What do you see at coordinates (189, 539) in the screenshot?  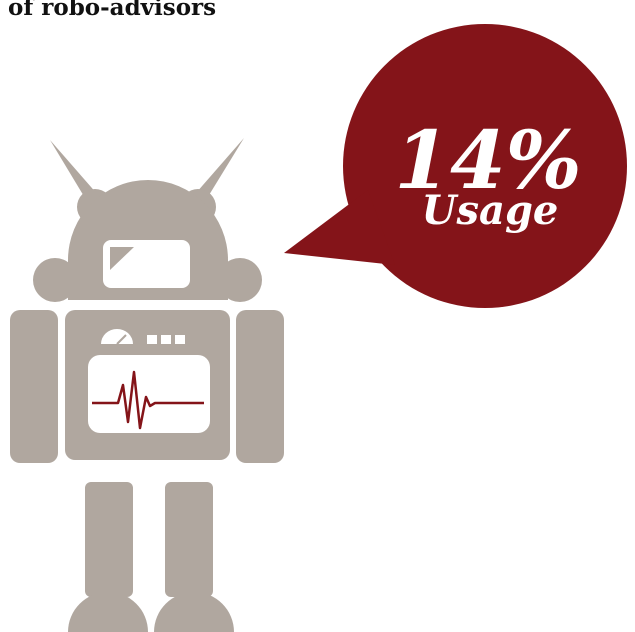 I see `right-leg` at bounding box center [189, 539].